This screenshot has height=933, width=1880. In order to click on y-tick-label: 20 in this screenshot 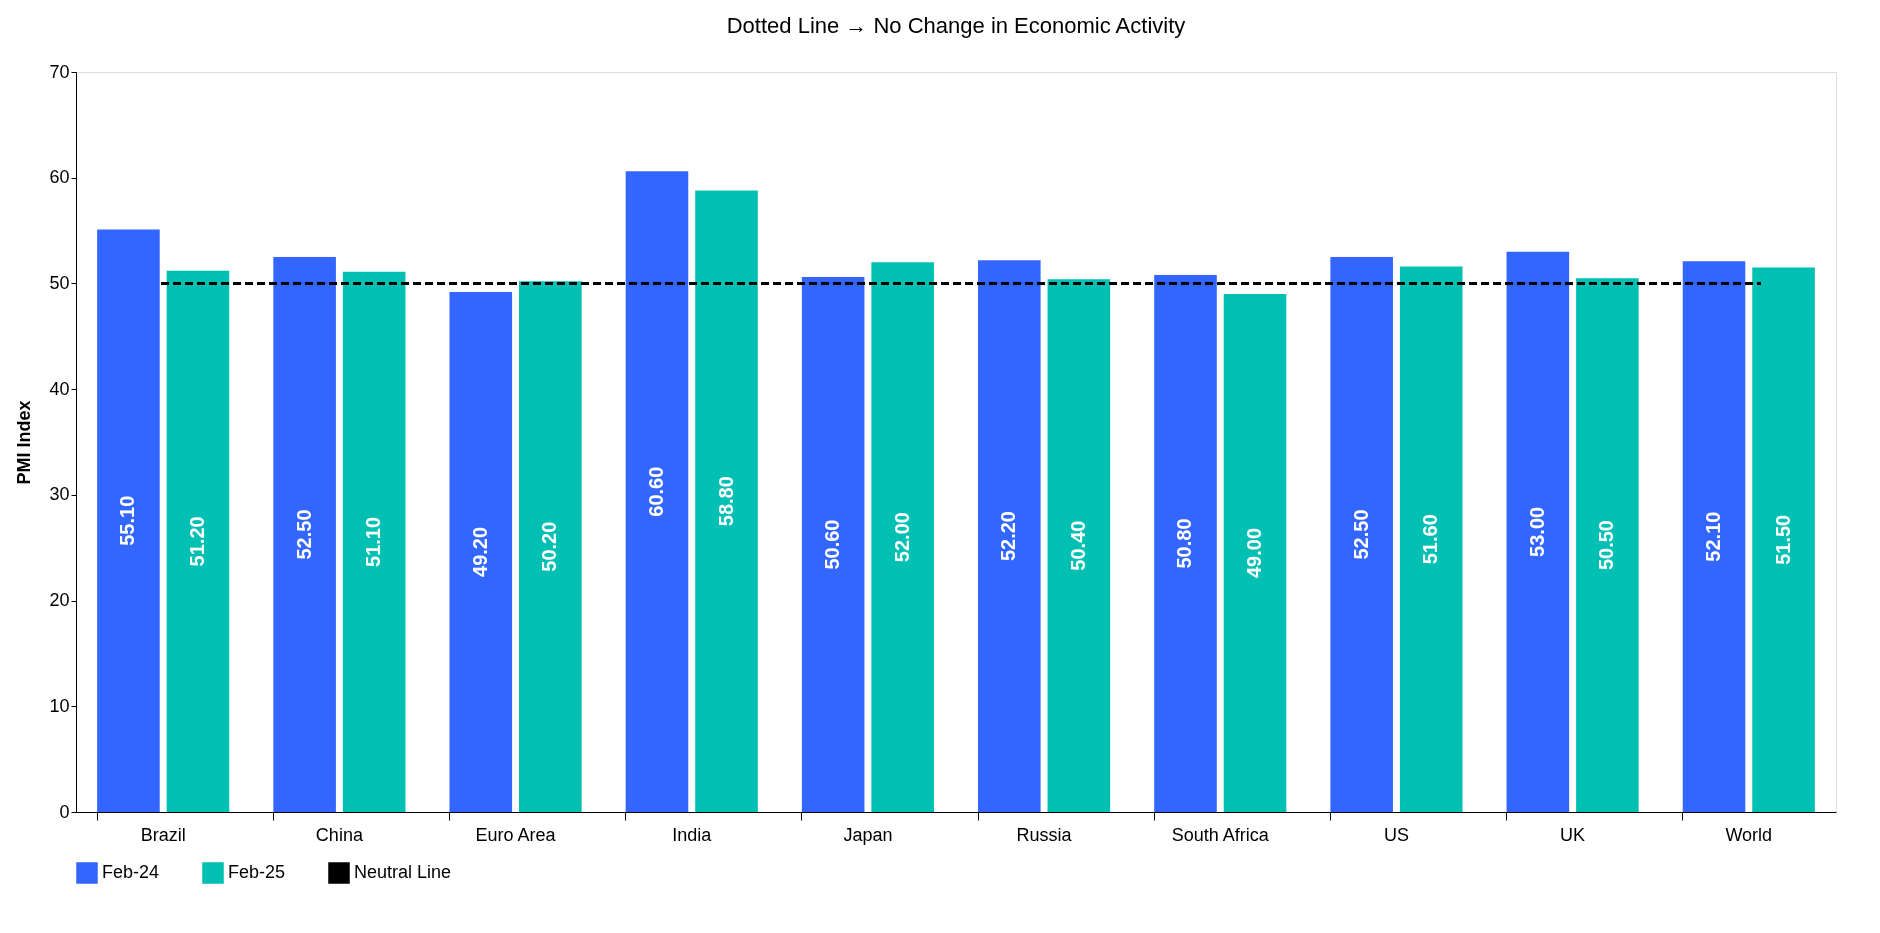, I will do `click(59, 600)`.